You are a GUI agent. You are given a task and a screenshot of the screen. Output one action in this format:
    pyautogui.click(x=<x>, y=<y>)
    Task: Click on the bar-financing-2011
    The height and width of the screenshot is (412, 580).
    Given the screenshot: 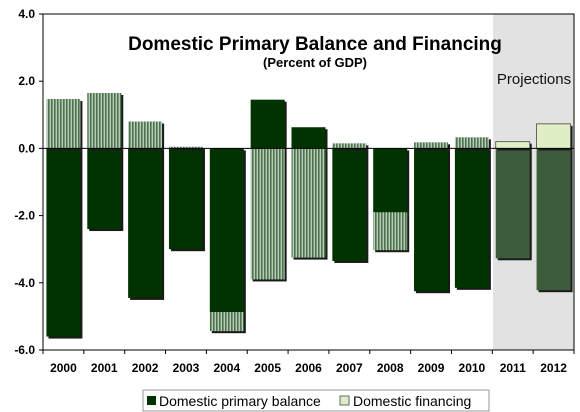 What is the action you would take?
    pyautogui.click(x=513, y=145)
    